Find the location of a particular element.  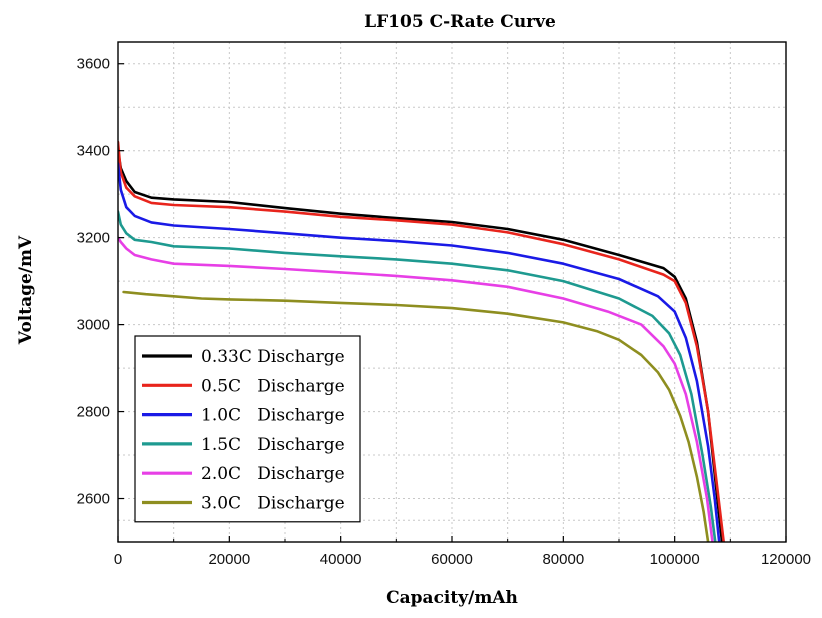

legend-label-4: 2.0C Discharge is located at coordinates (273, 474).